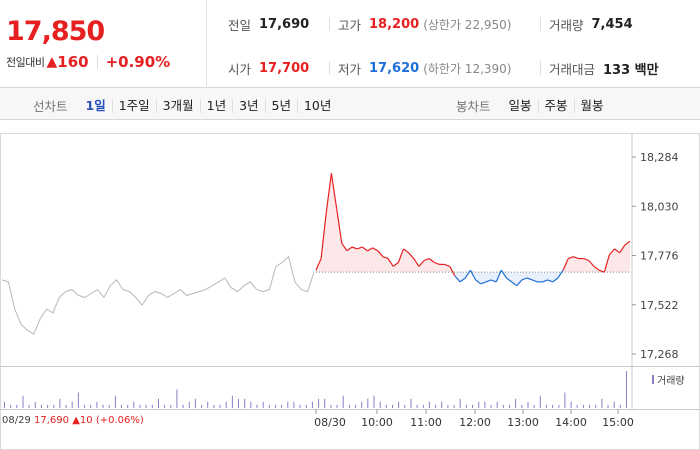 This screenshot has height=450, width=700. I want to click on x-tick-label: 08/30, so click(330, 422).